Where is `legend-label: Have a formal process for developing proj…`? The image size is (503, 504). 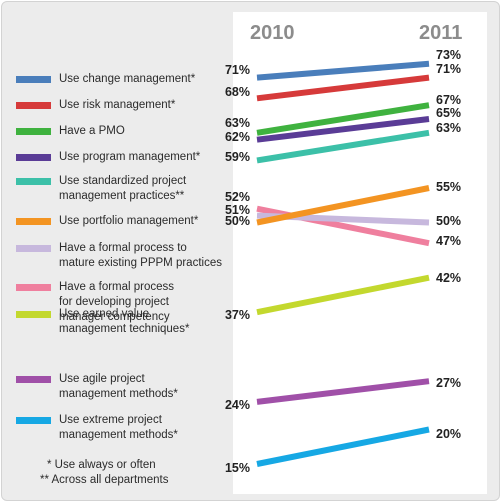 legend-label: Have a formal process for developing proj… is located at coordinates (146, 302).